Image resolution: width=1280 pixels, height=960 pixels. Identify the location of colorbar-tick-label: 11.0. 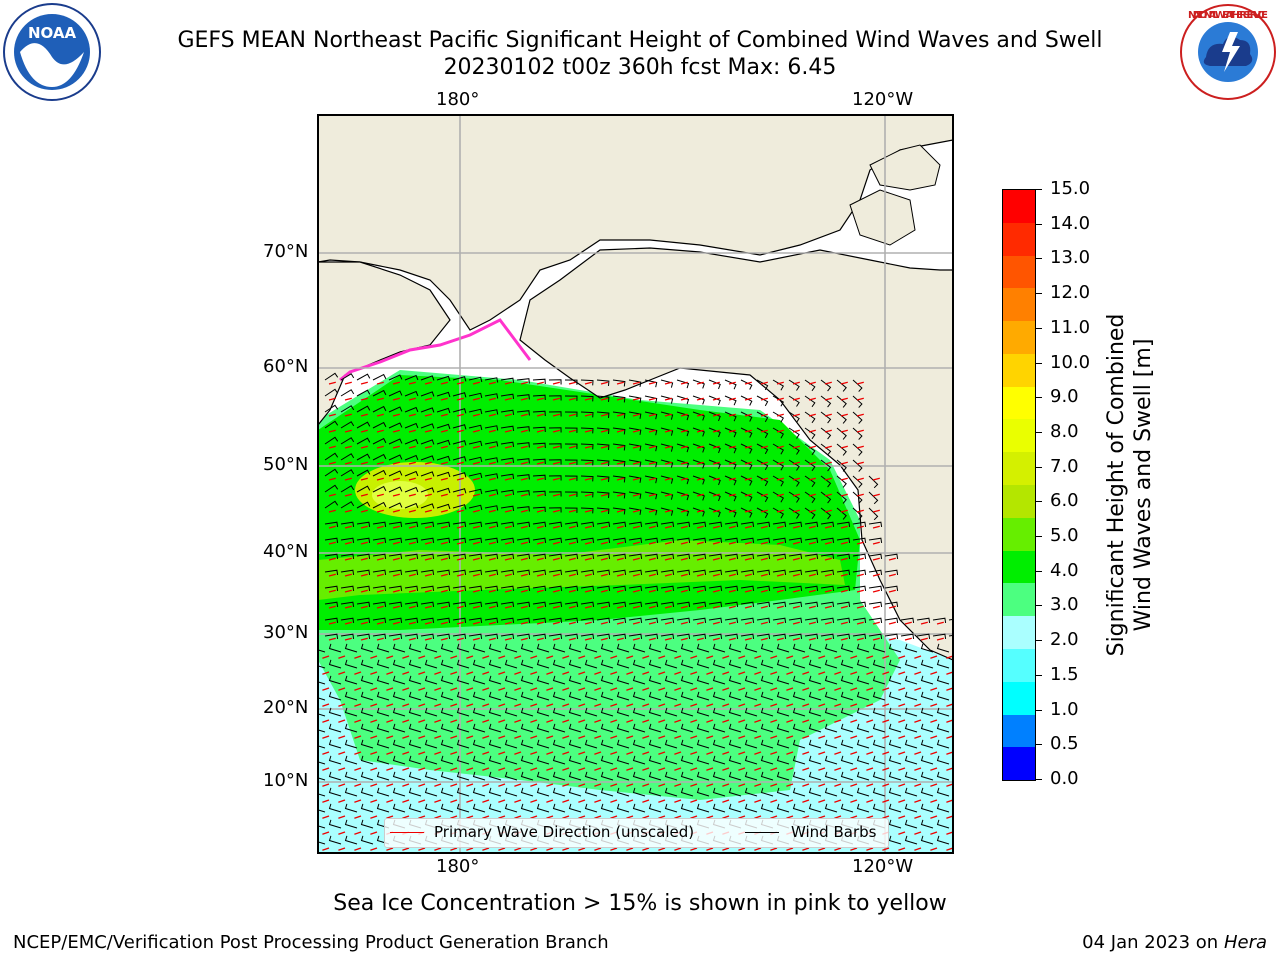
(1070, 327).